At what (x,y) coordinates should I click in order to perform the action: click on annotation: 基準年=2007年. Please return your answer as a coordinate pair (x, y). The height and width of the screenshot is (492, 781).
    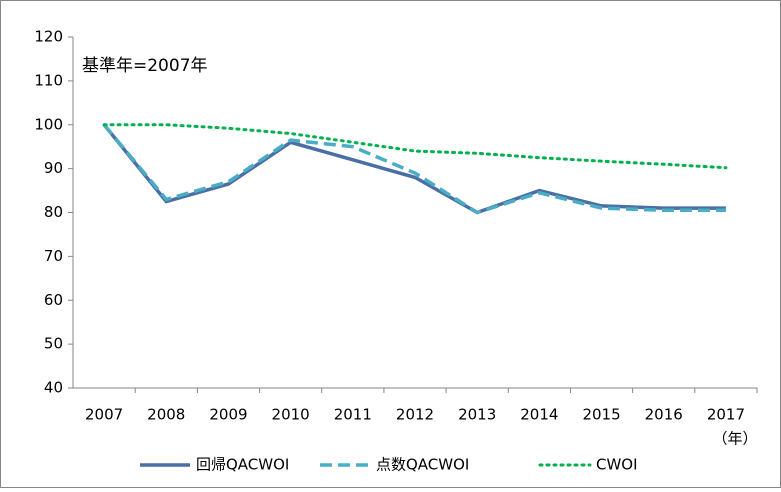
    Looking at the image, I should click on (145, 66).